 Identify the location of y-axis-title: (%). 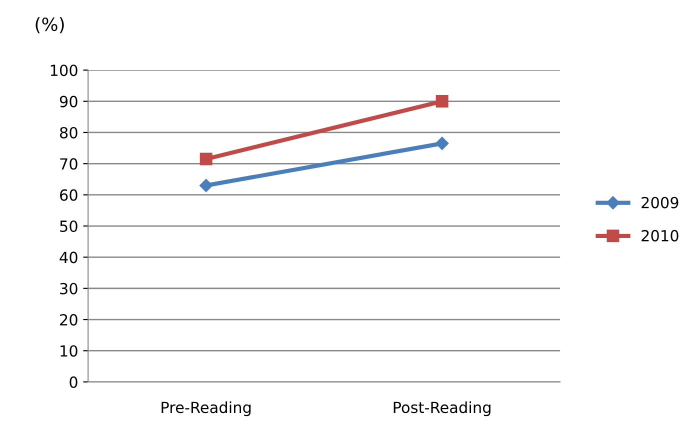
(50, 25).